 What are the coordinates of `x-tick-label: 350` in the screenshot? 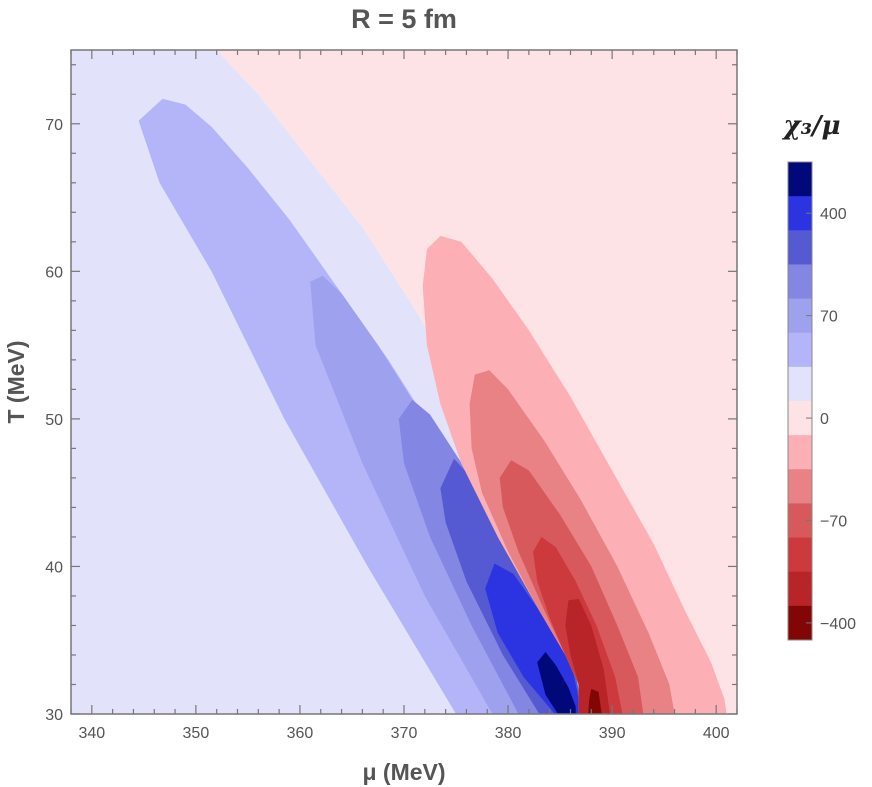 It's located at (196, 733).